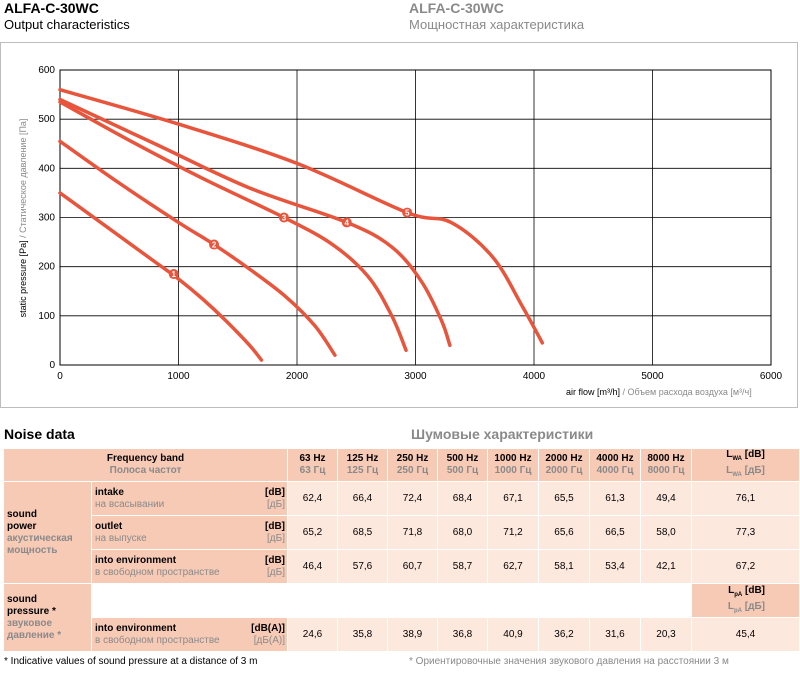 This screenshot has width=800, height=676. What do you see at coordinates (666, 566) in the screenshot?
I see `table-cell: 42,1` at bounding box center [666, 566].